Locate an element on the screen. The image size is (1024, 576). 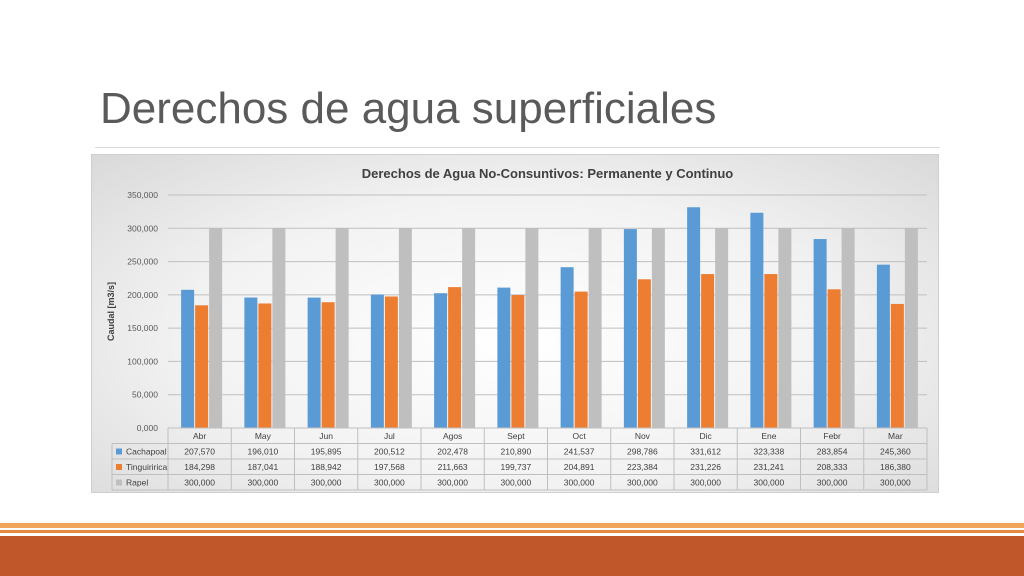
data-label: 208,333 is located at coordinates (832, 467).